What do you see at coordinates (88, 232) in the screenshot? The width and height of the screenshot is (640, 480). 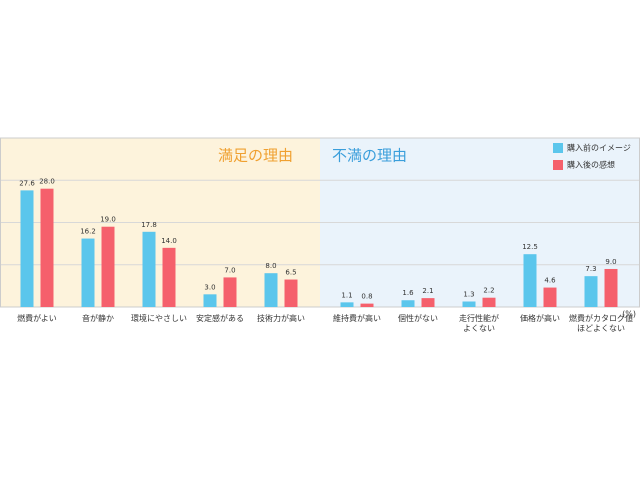 I see `value-label: 16.2` at bounding box center [88, 232].